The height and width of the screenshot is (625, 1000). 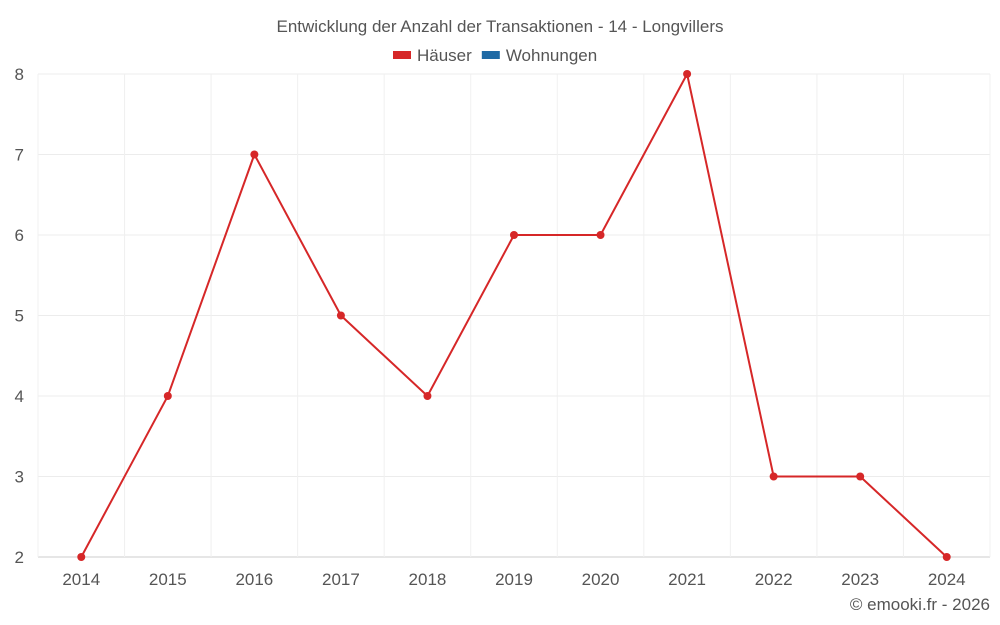 I want to click on y-tick-label: 7, so click(x=19, y=155).